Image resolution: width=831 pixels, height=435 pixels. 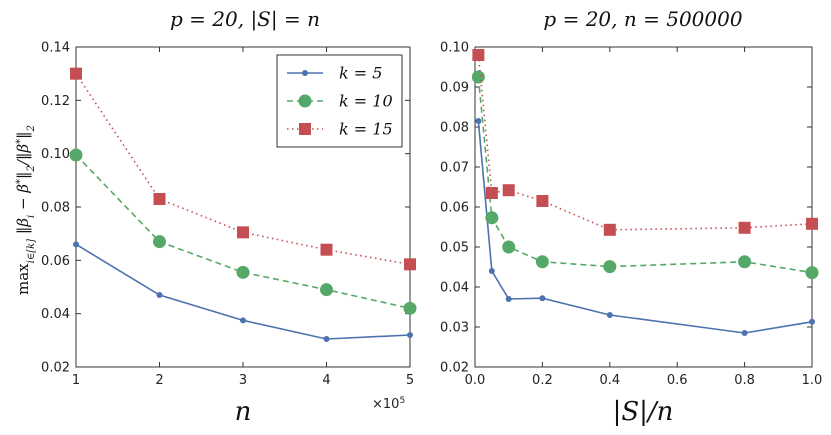 I want to click on ylabel-slash: /‖β, so click(x=23, y=156).